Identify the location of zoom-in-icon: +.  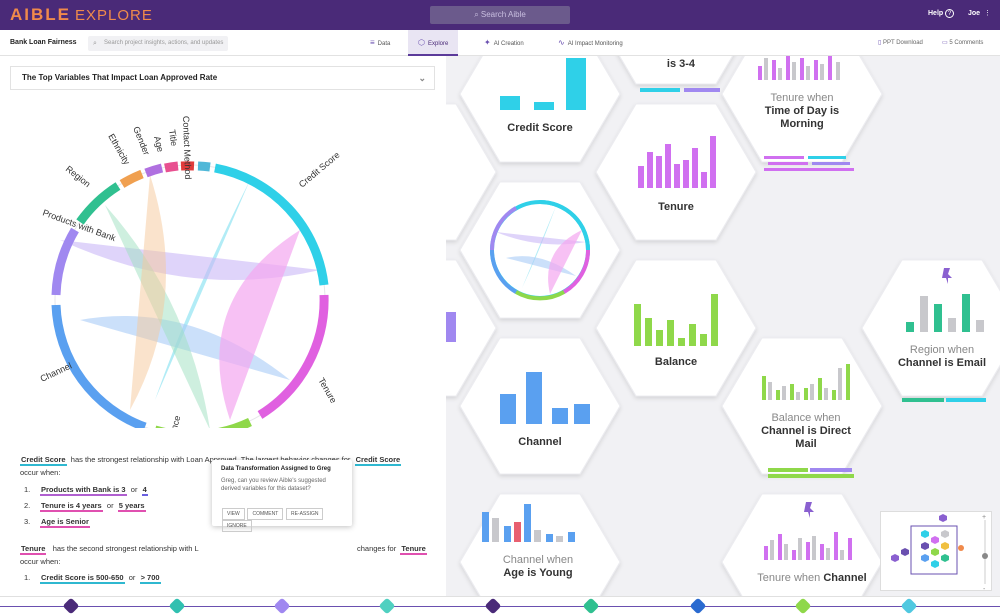
(984, 517).